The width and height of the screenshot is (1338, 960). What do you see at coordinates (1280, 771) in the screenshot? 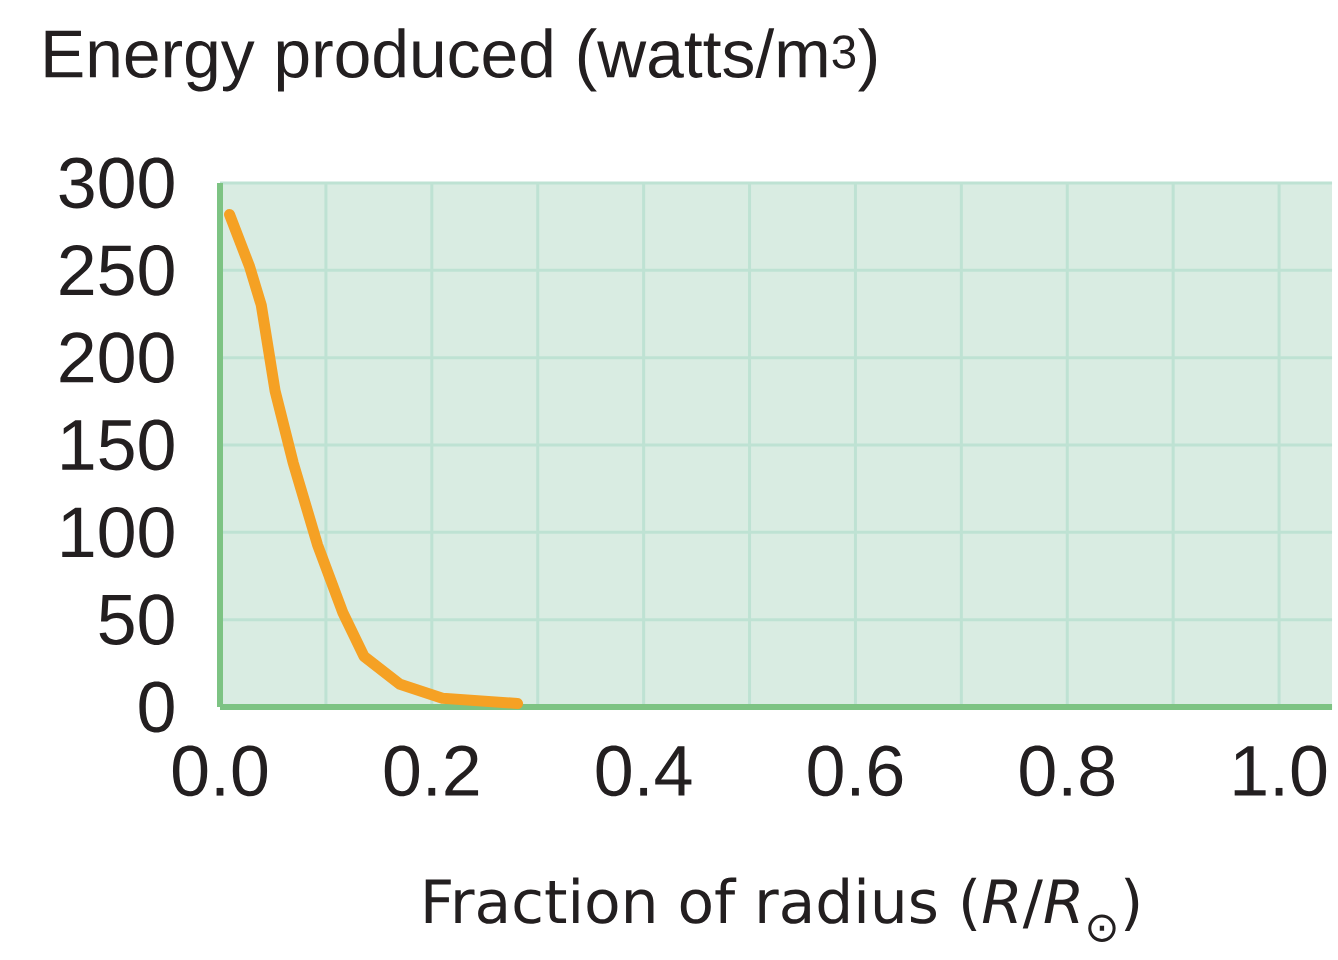
I see `x-tick-label: 1.0` at bounding box center [1280, 771].